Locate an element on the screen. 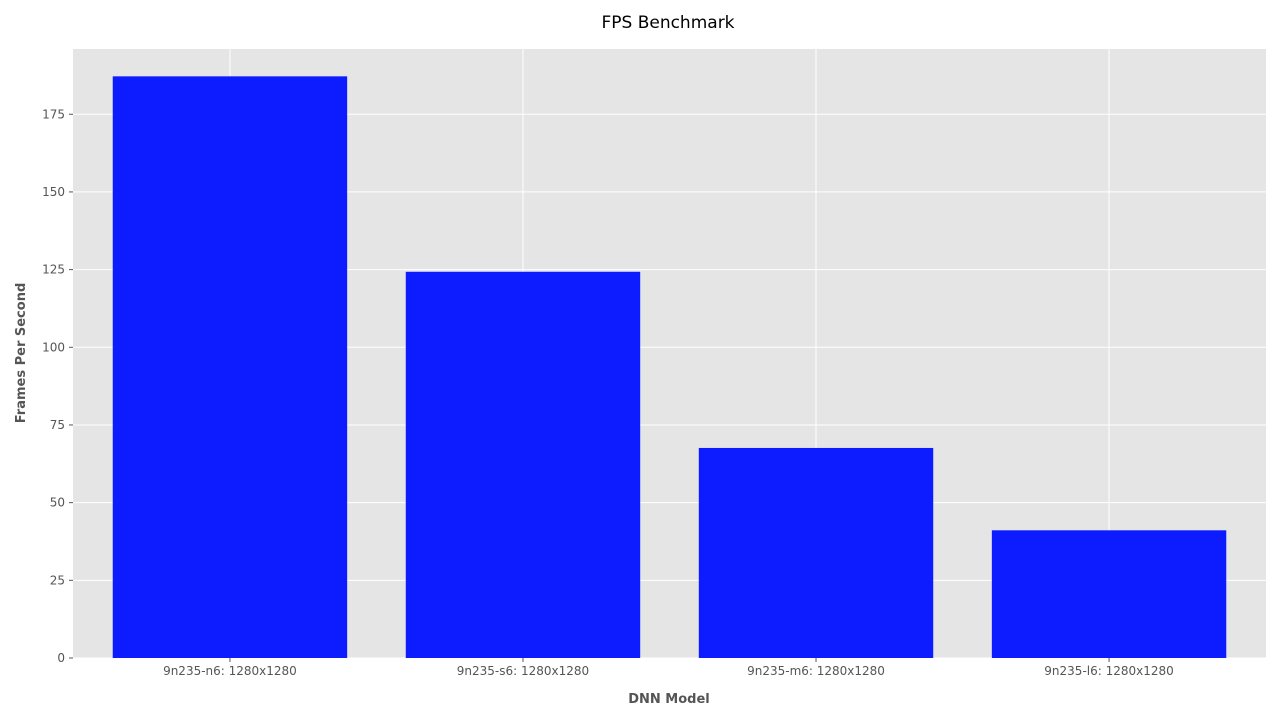  y-tick-label: 150 is located at coordinates (53, 192).